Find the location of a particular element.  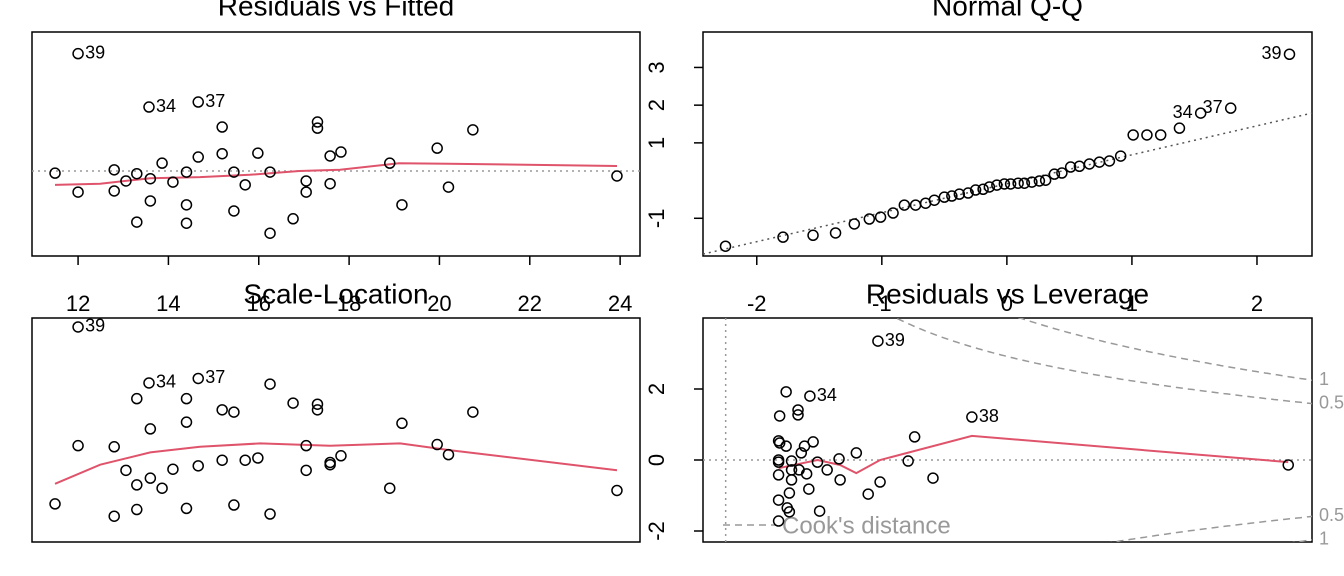

panel-title: Residuals vs Fitted is located at coordinates (336, 10).